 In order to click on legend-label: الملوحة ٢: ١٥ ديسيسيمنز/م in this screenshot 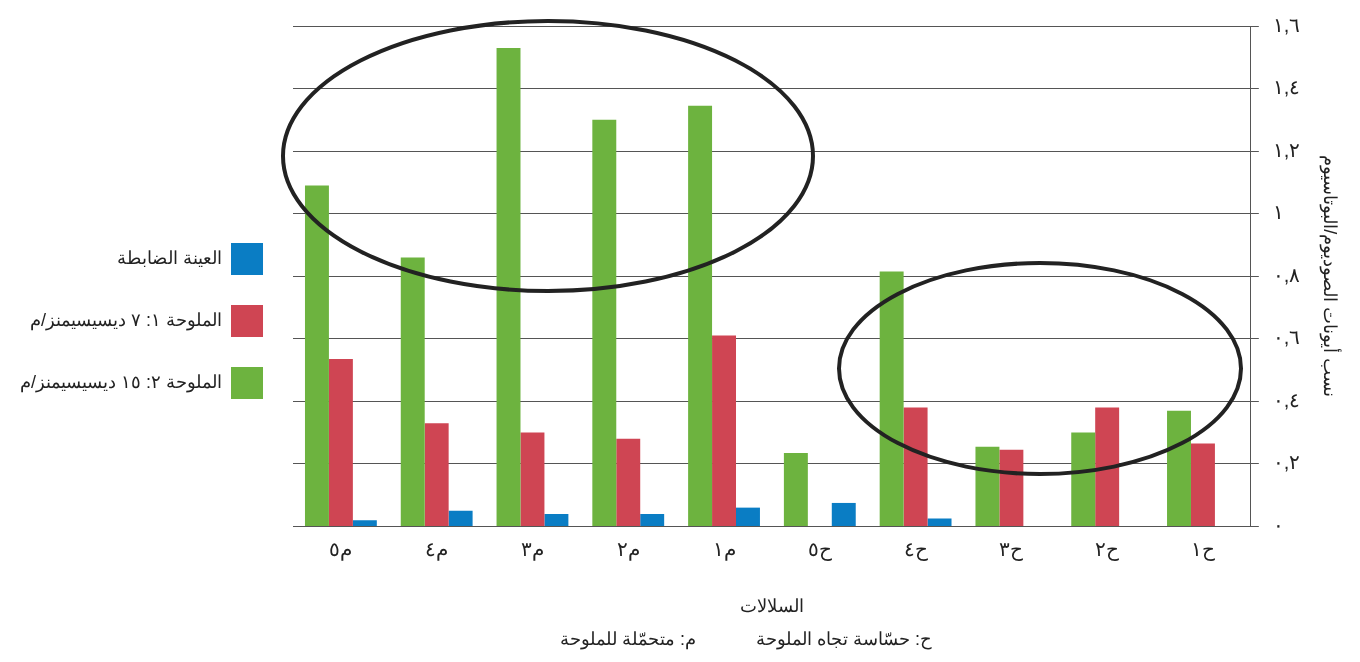, I will do `click(120, 382)`.